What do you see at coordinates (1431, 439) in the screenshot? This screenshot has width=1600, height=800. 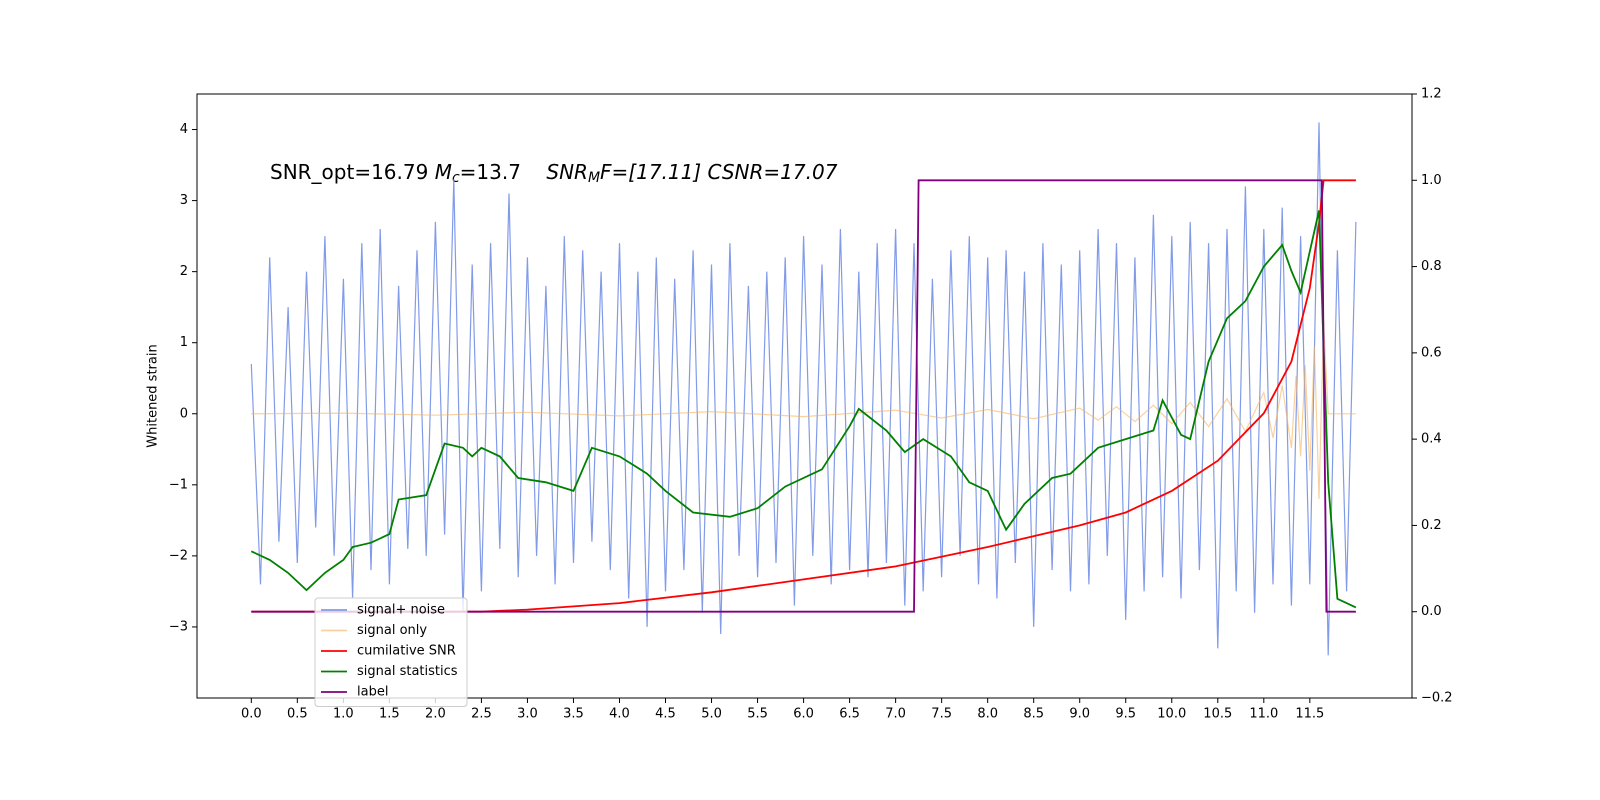 I see `y2-tick-label: 0.4` at bounding box center [1431, 439].